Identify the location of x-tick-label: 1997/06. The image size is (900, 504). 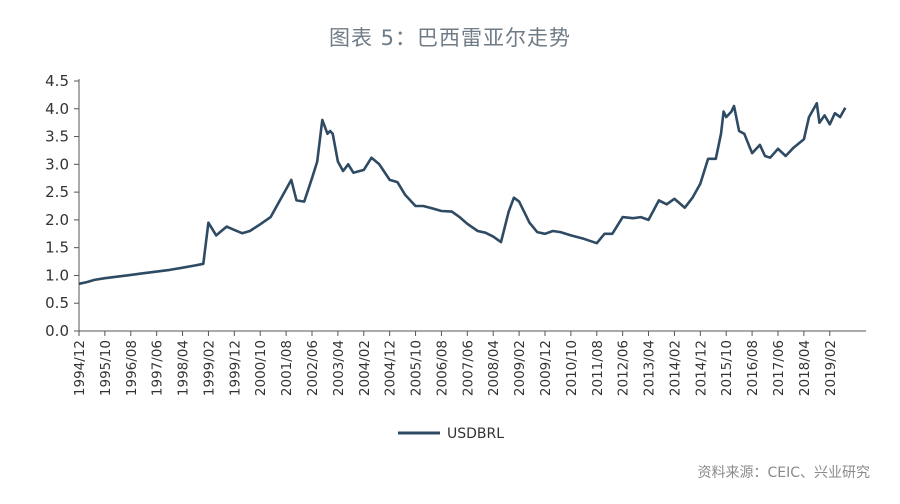
(158, 368).